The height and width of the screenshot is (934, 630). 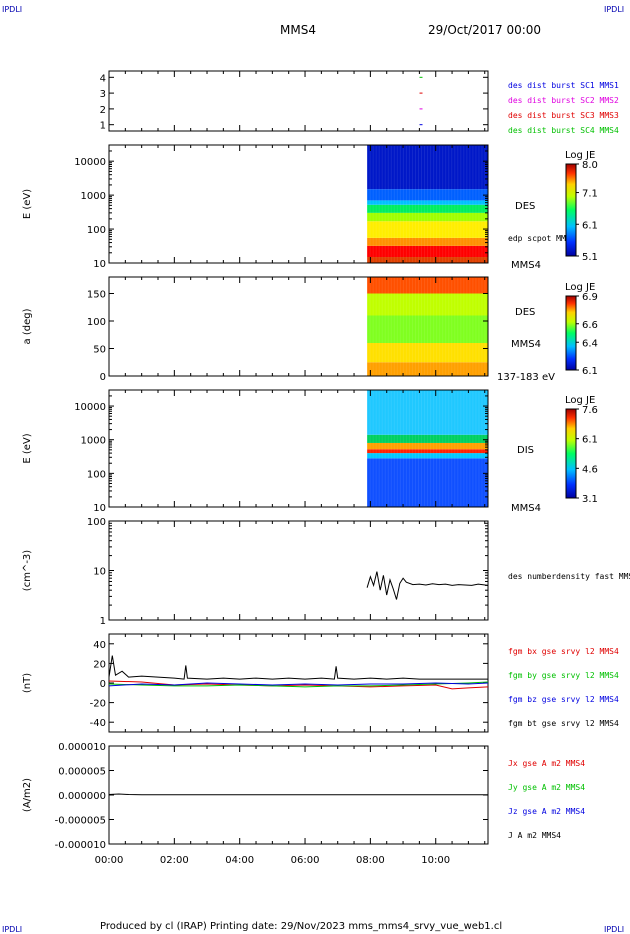 I want to click on des-energy-ytick-label: 100, so click(x=96, y=230).